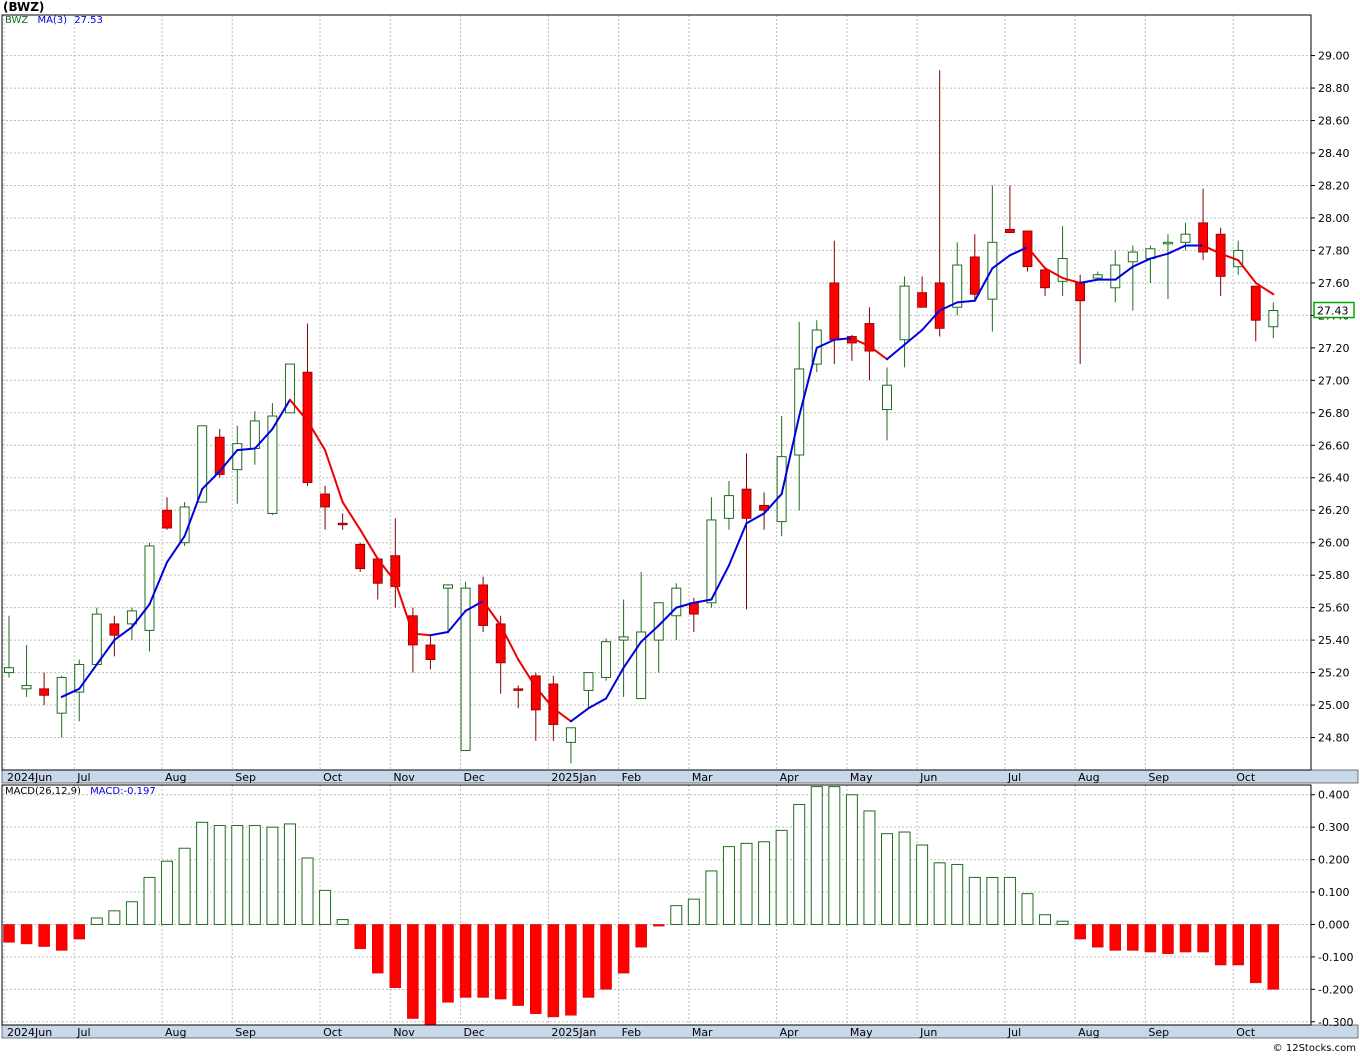  Describe the element at coordinates (928, 777) in the screenshot. I see `price-x-tick-label: Jun` at that location.